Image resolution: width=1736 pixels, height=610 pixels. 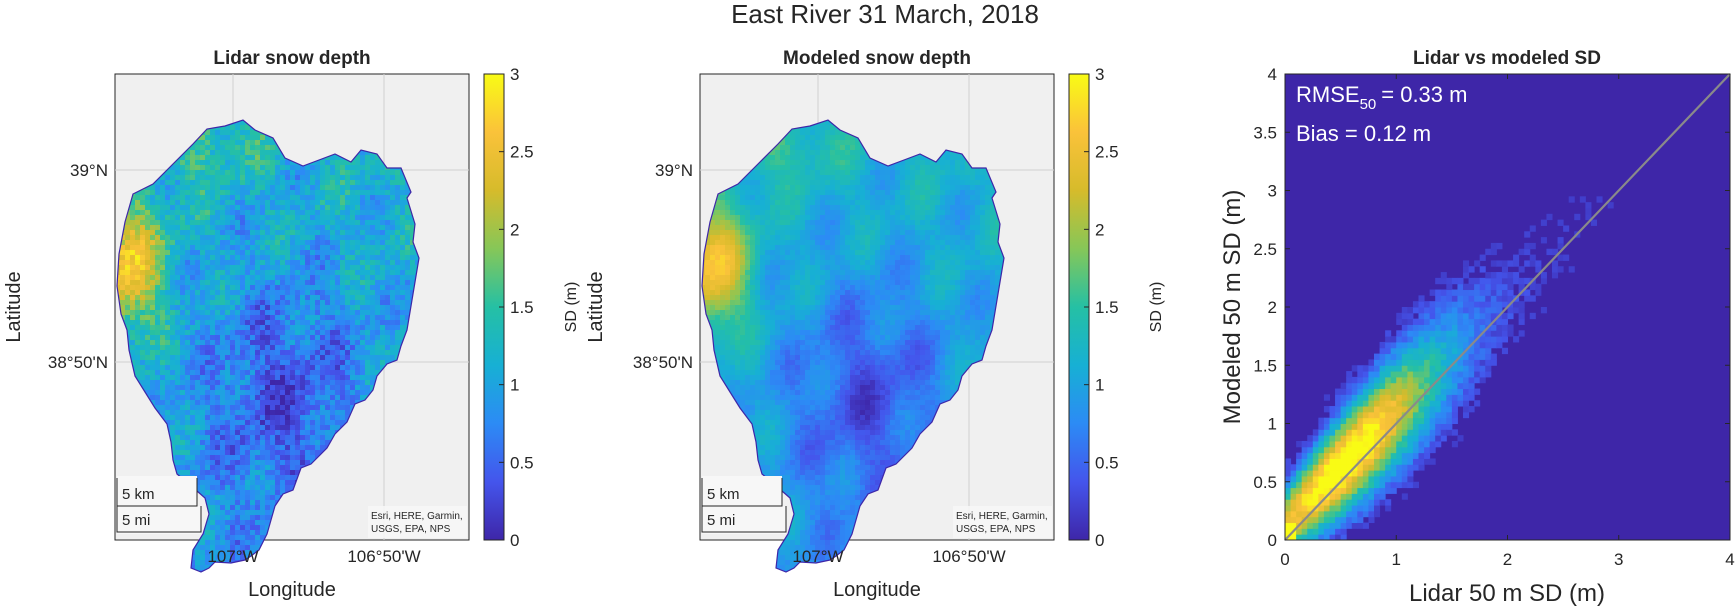 What do you see at coordinates (1232, 307) in the screenshot?
I see `y-axis-label: Modeled 50 m SD (m)` at bounding box center [1232, 307].